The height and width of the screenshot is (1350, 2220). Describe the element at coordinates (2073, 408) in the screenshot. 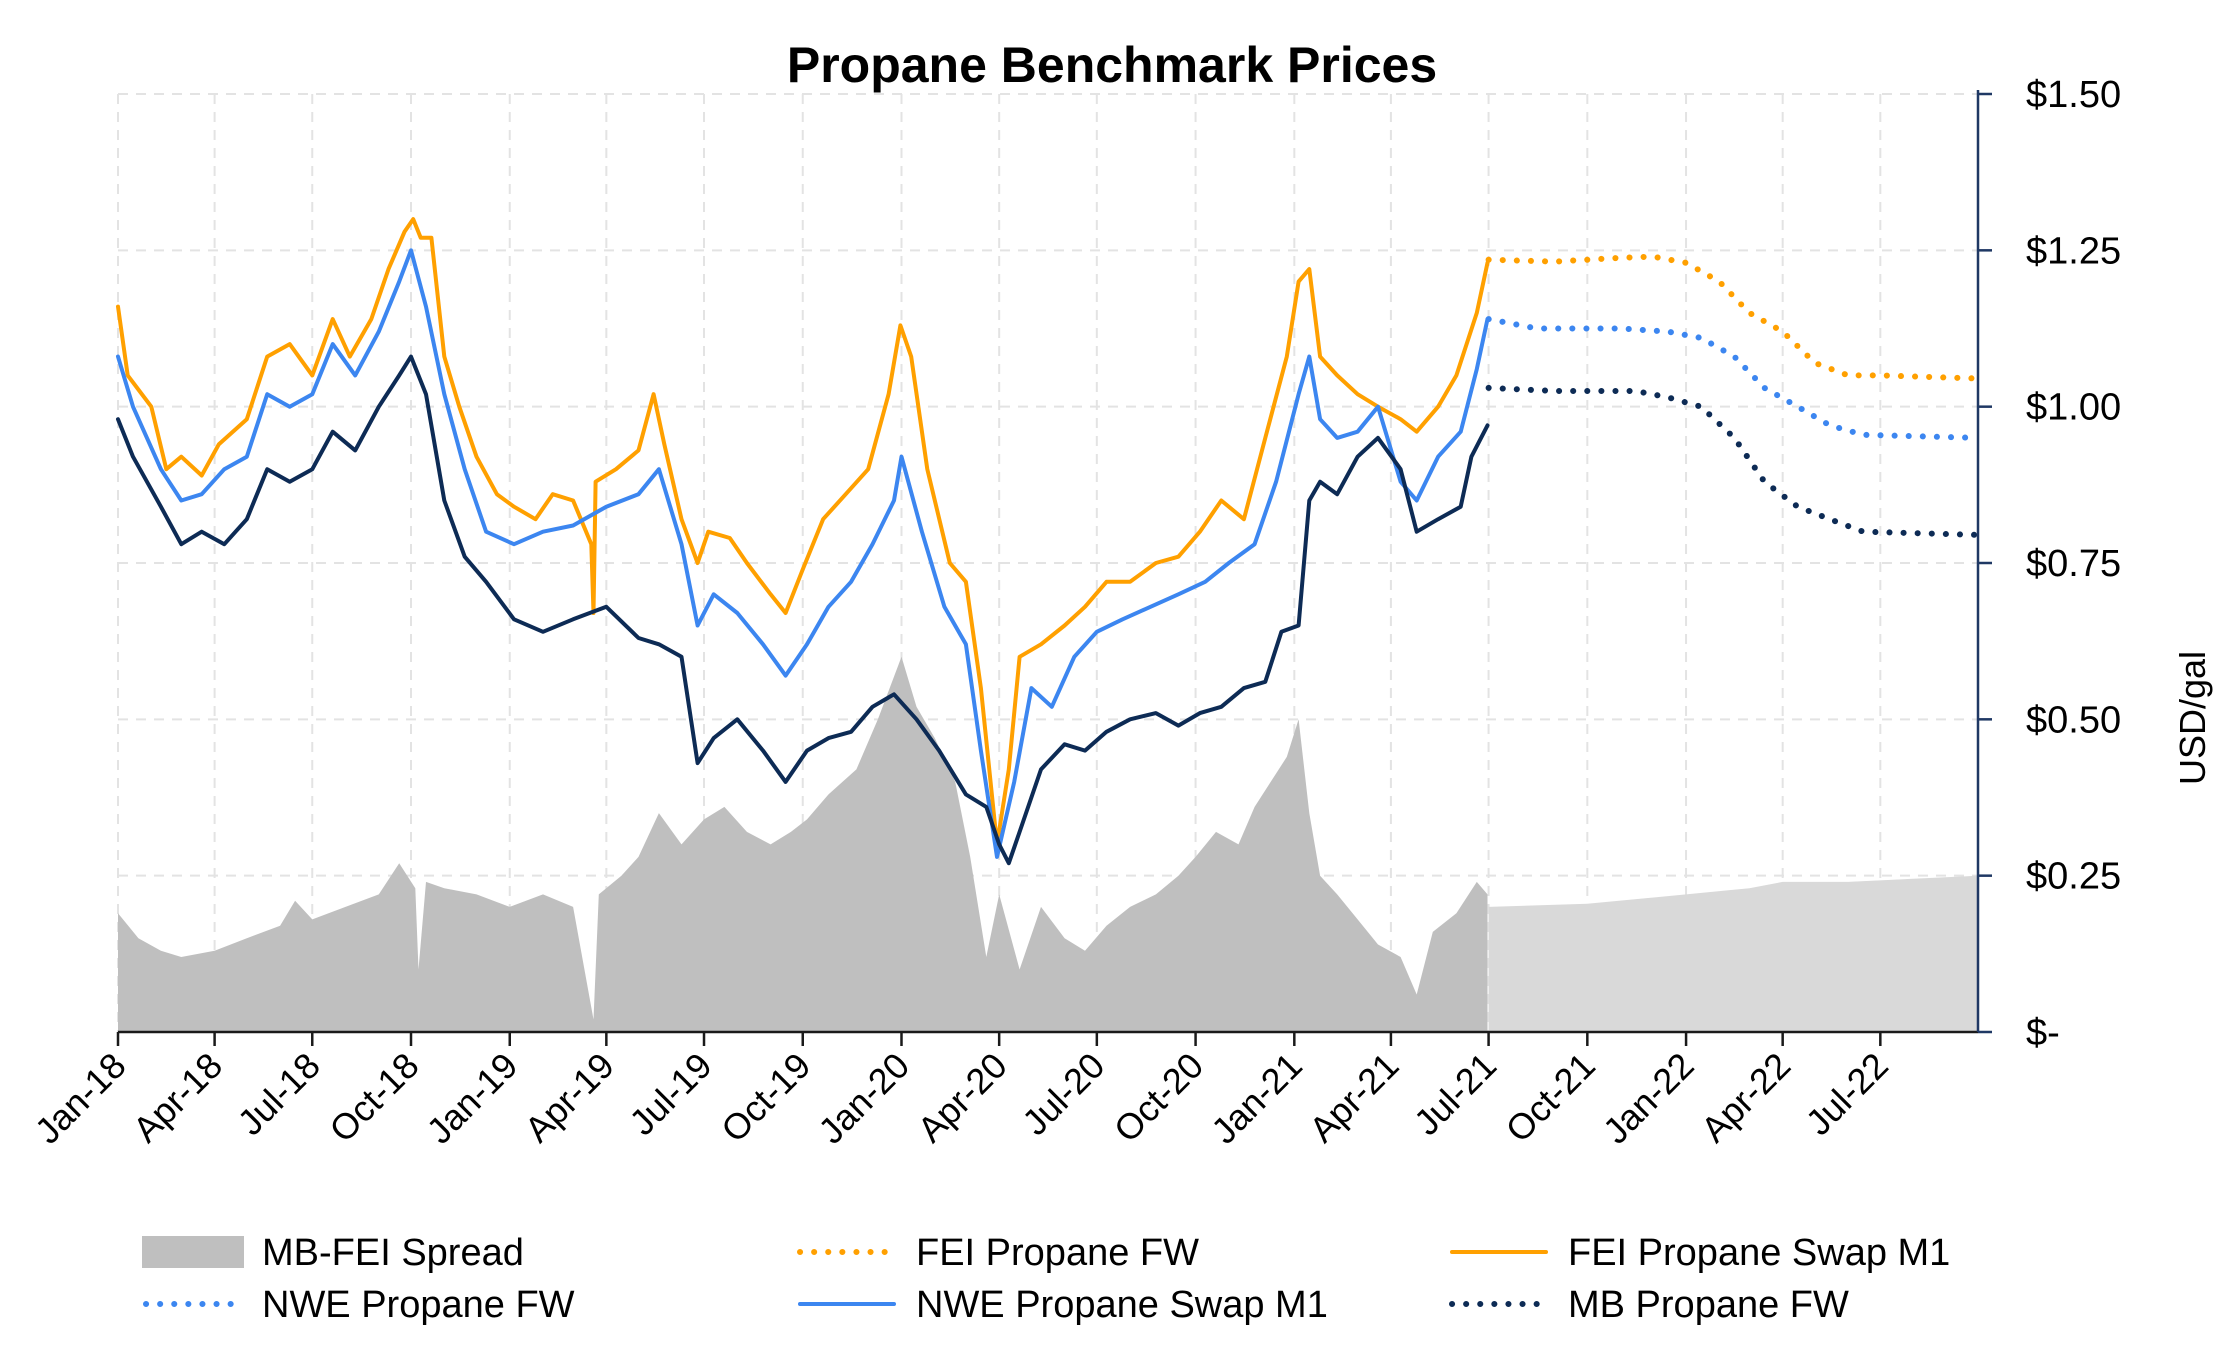

I see `y-tick-label: $1.00` at that location.